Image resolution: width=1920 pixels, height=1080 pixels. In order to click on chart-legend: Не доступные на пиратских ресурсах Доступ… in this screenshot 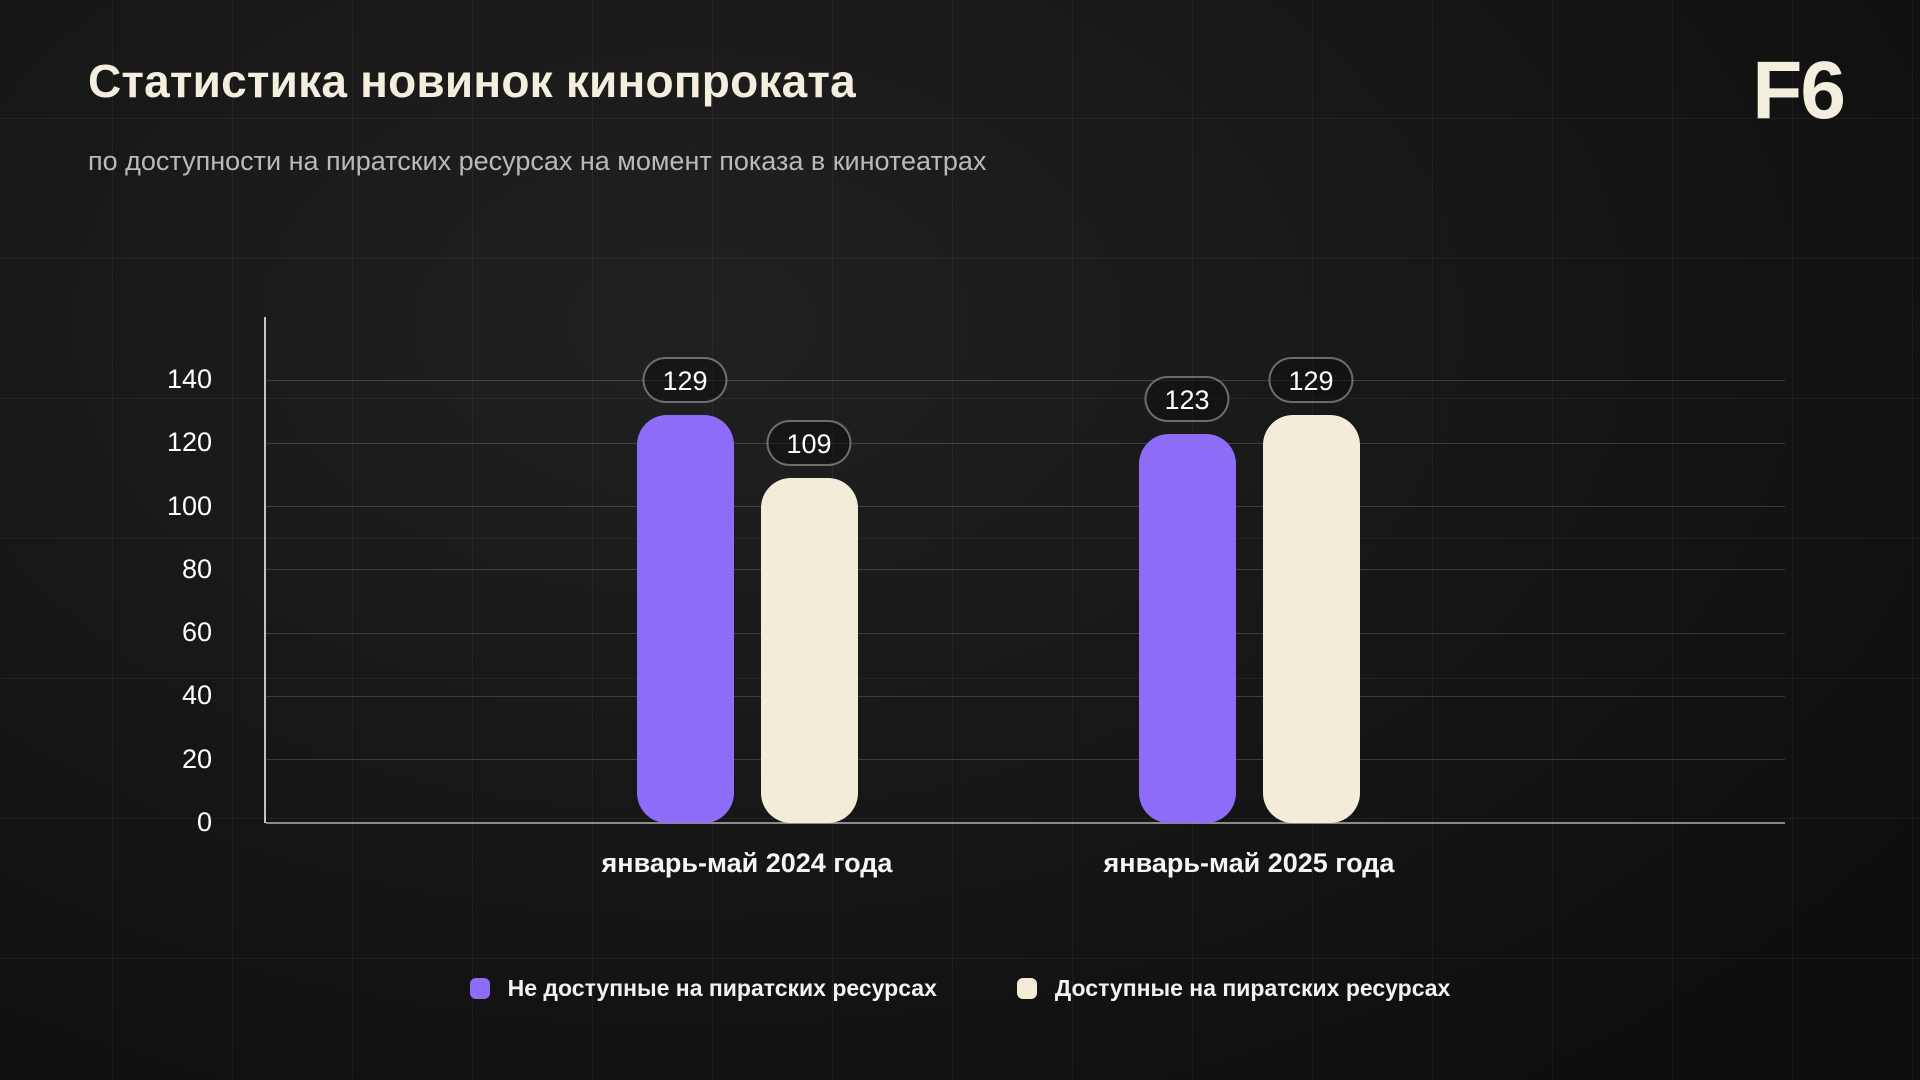, I will do `click(960, 988)`.